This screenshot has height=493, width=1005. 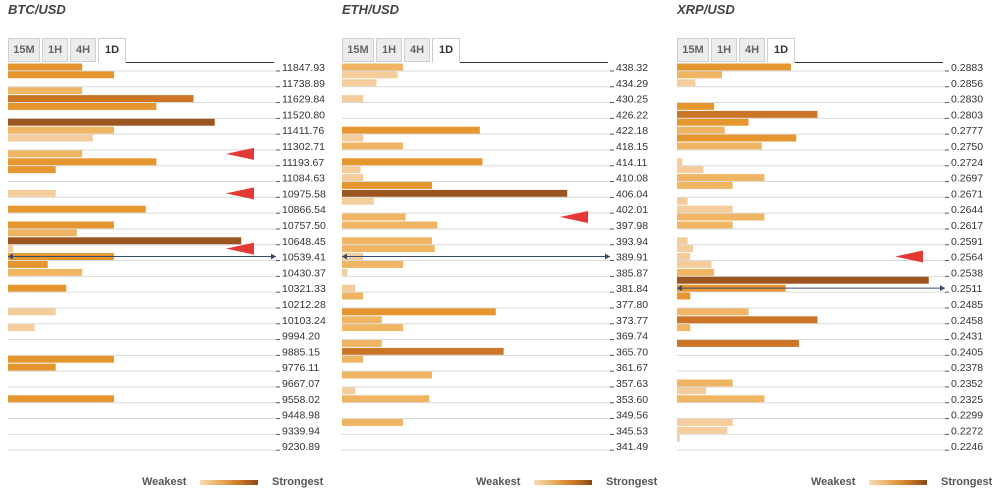 What do you see at coordinates (301, 352) in the screenshot?
I see `y-tick-label: 9885.15` at bounding box center [301, 352].